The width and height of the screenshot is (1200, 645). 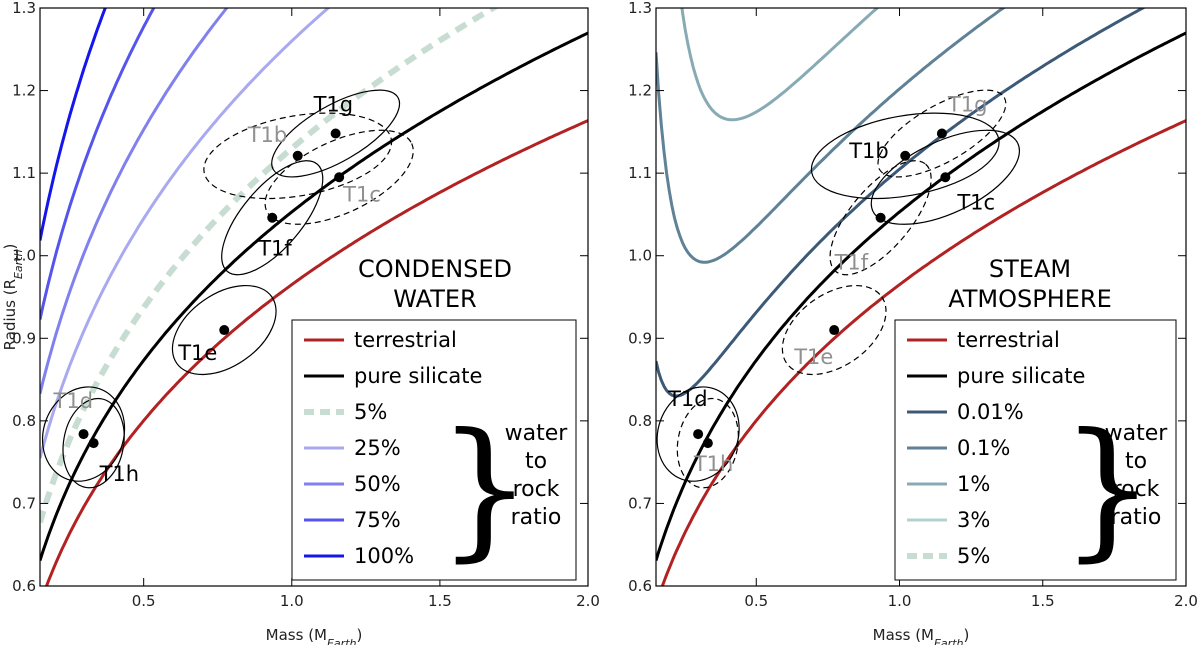 What do you see at coordinates (1030, 269) in the screenshot?
I see `panel-title-line1: STEAM` at bounding box center [1030, 269].